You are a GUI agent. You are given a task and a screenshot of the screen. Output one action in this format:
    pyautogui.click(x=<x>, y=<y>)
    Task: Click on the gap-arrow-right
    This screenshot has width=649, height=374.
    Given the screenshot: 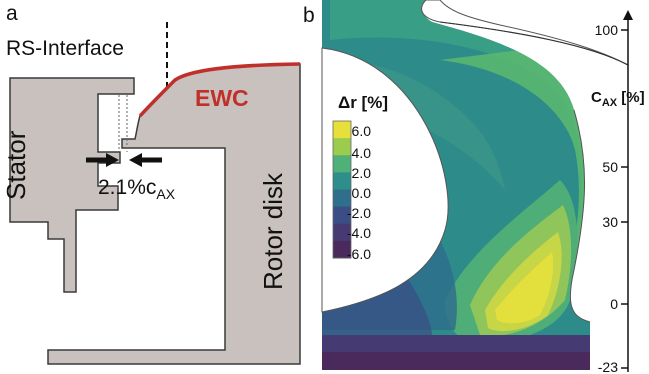 What is the action you would take?
    pyautogui.click(x=145, y=160)
    